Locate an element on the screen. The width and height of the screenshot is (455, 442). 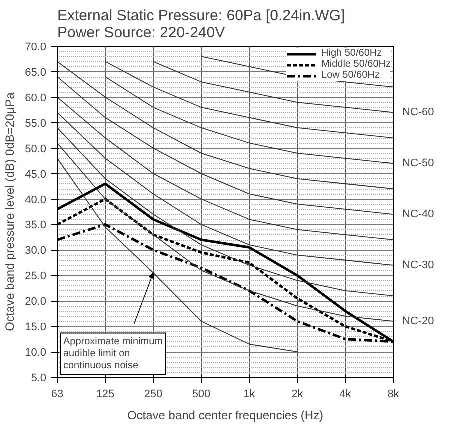
chart-subtitle: External Static Pressure: 60Pa [0.24in.WG] Power Source: 220-240V is located at coordinates (202, 25).